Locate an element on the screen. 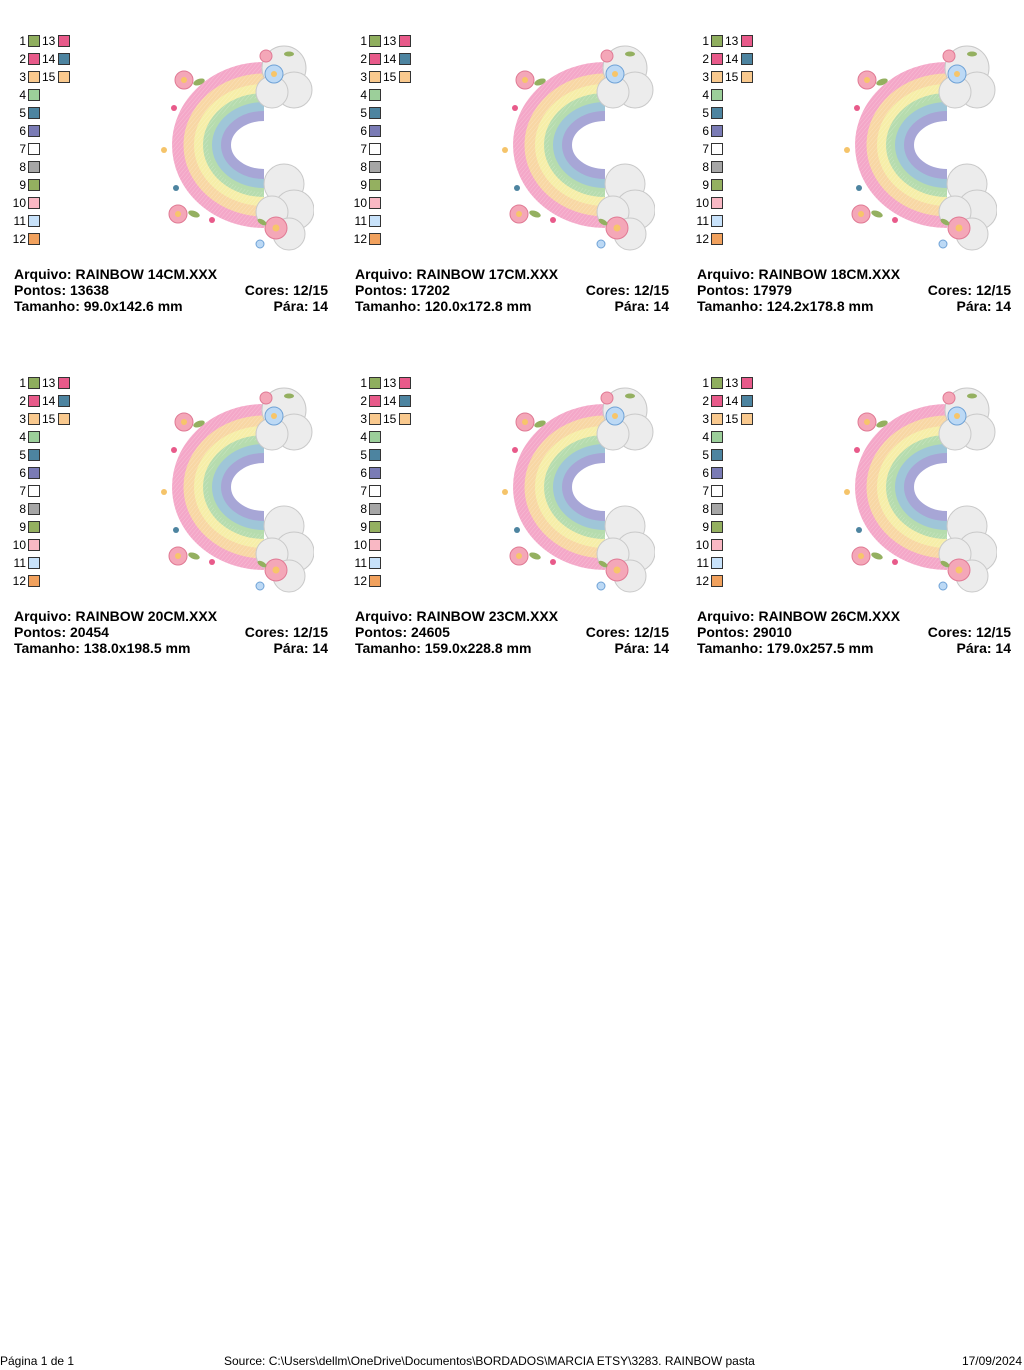 Image resolution: width=1024 pixels, height=1370 pixels. palette-row: 7 is located at coordinates (737, 151).